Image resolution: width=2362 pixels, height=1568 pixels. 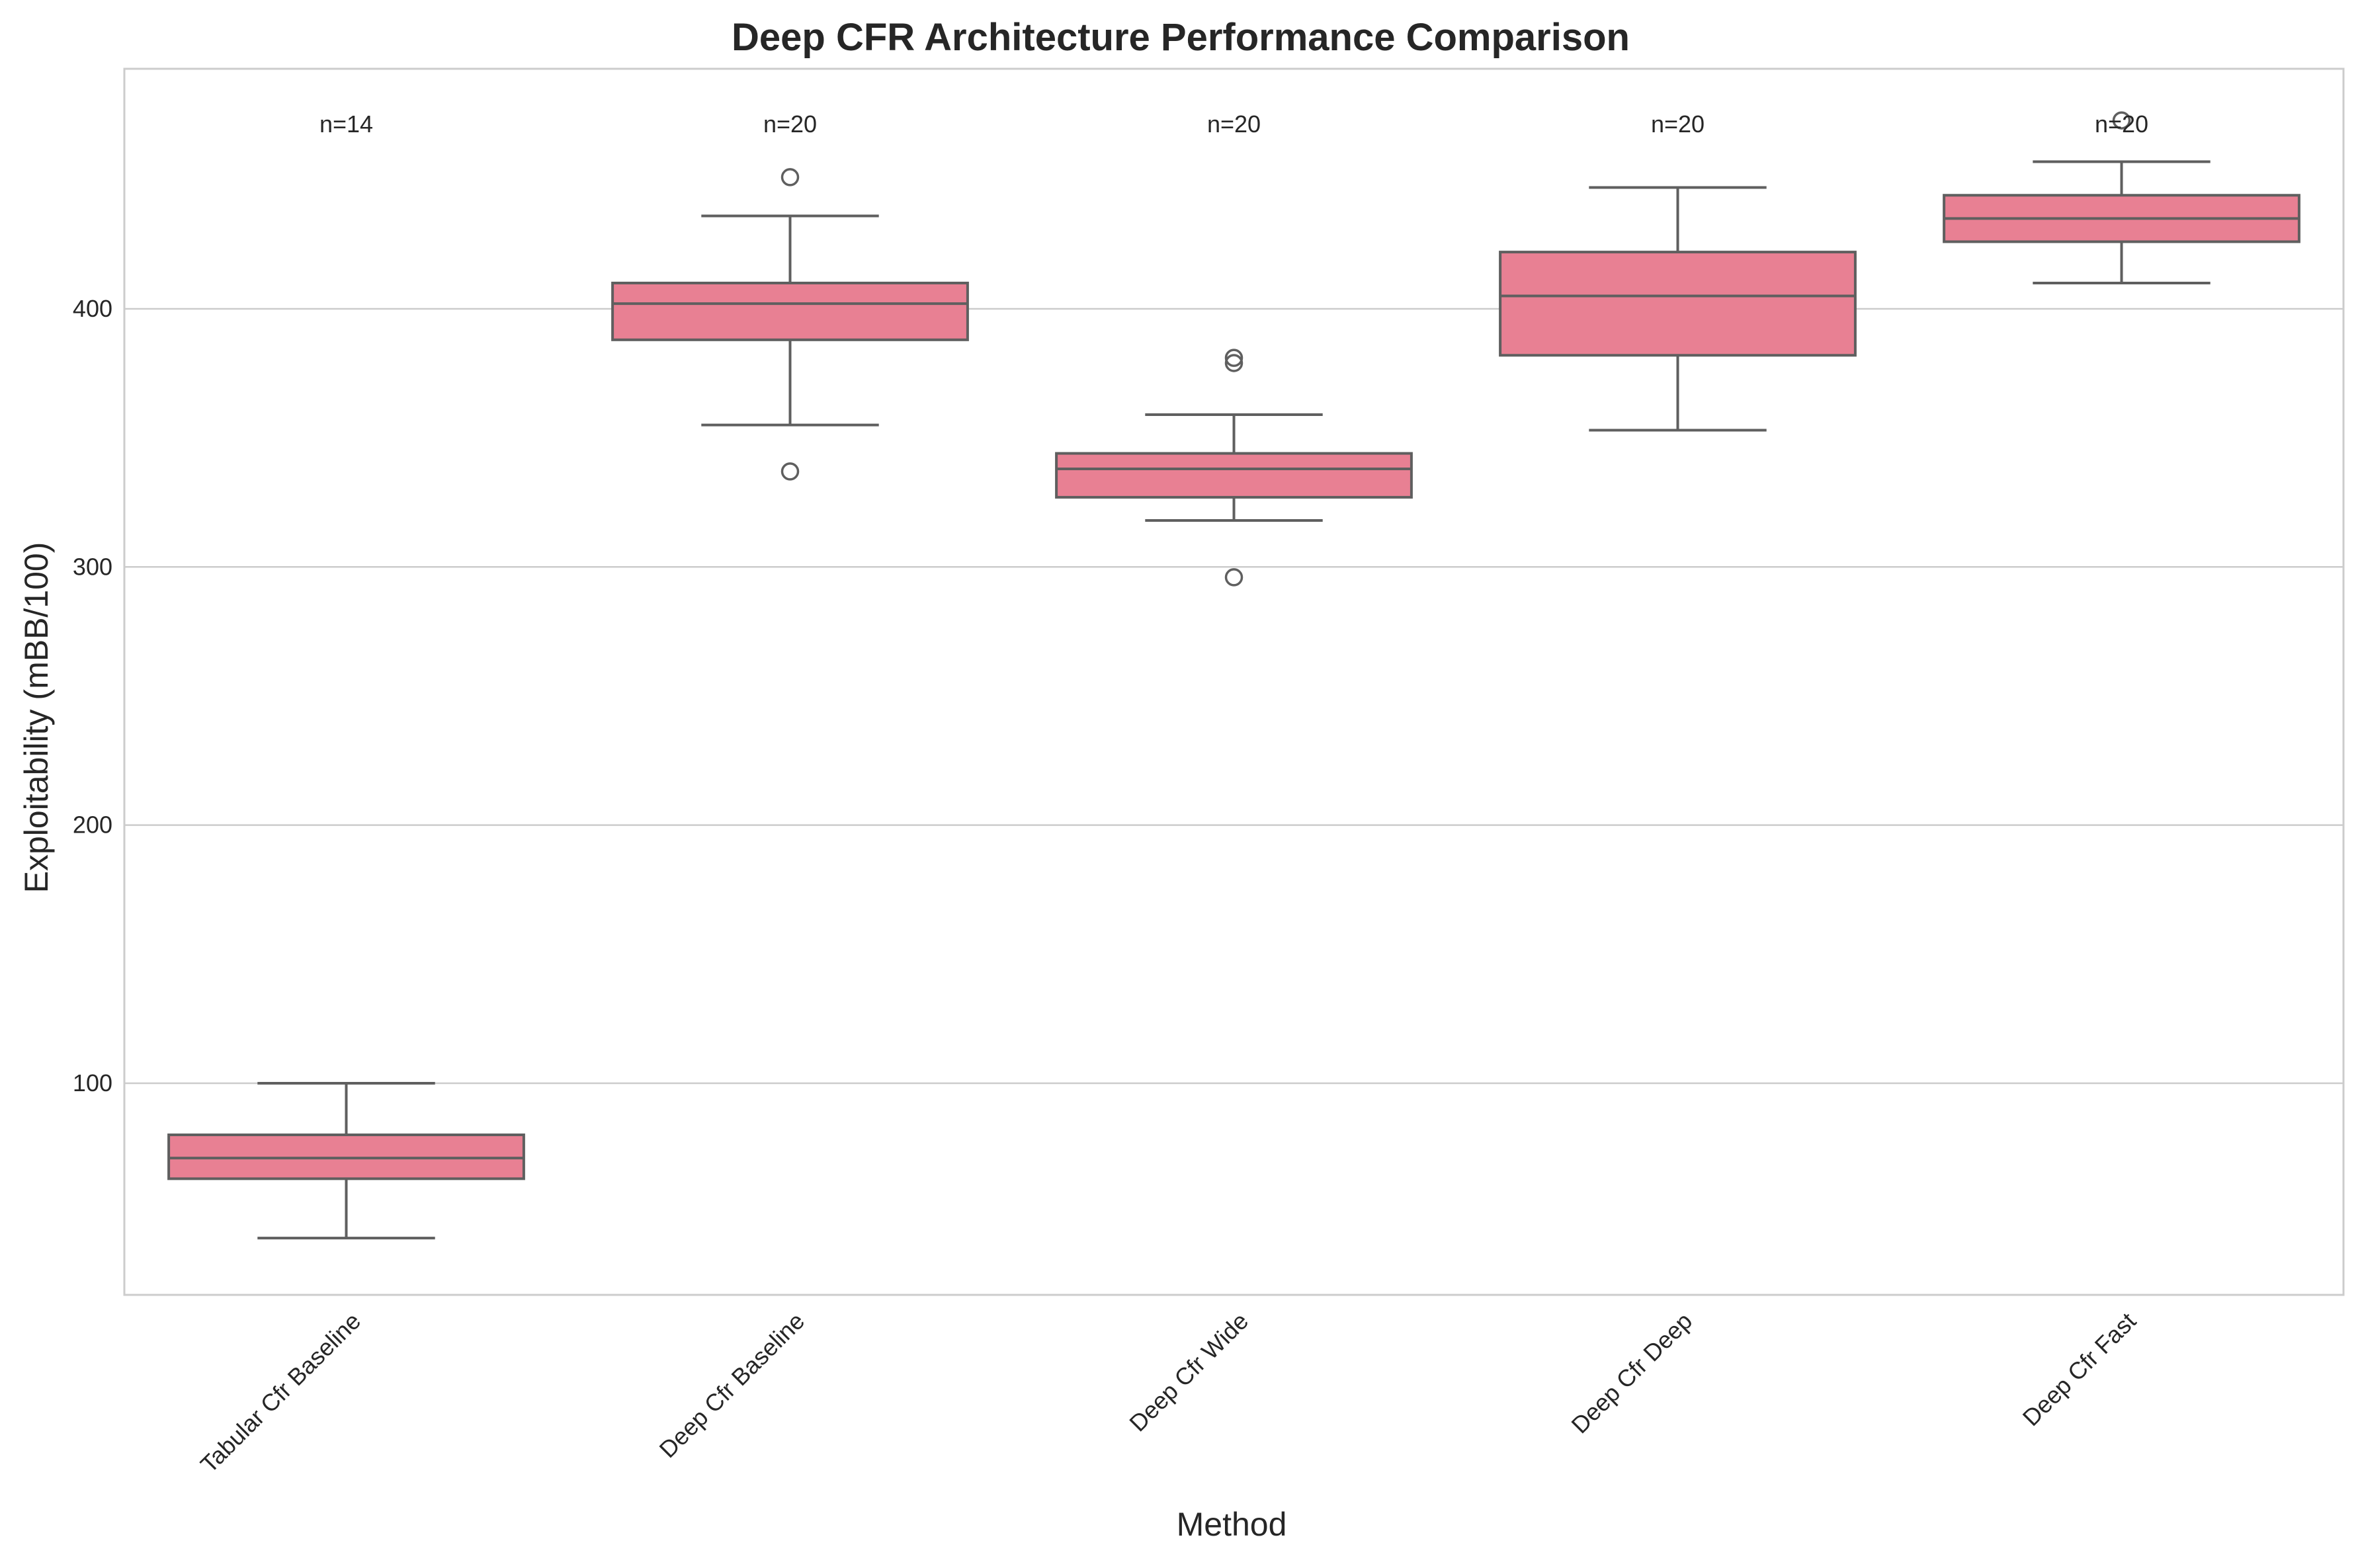 What do you see at coordinates (346, 124) in the screenshot?
I see `sample-count-label: n=14` at bounding box center [346, 124].